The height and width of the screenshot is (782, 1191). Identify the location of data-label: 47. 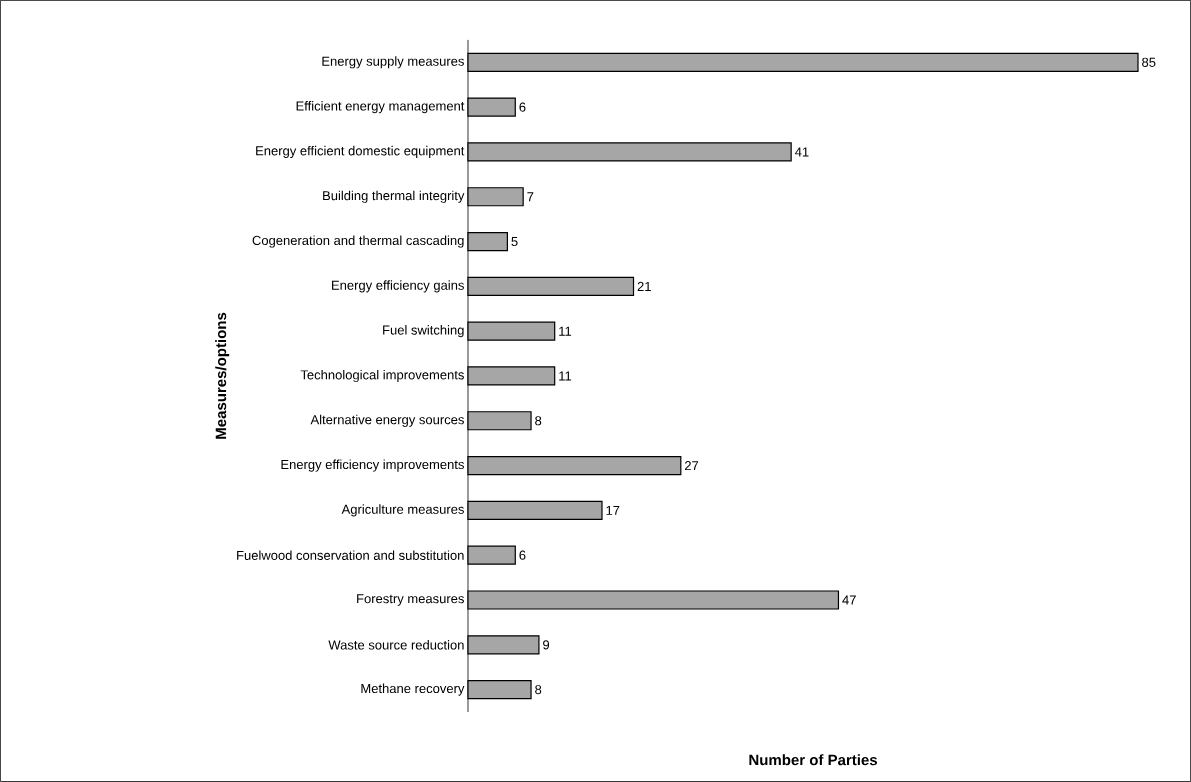
(849, 600).